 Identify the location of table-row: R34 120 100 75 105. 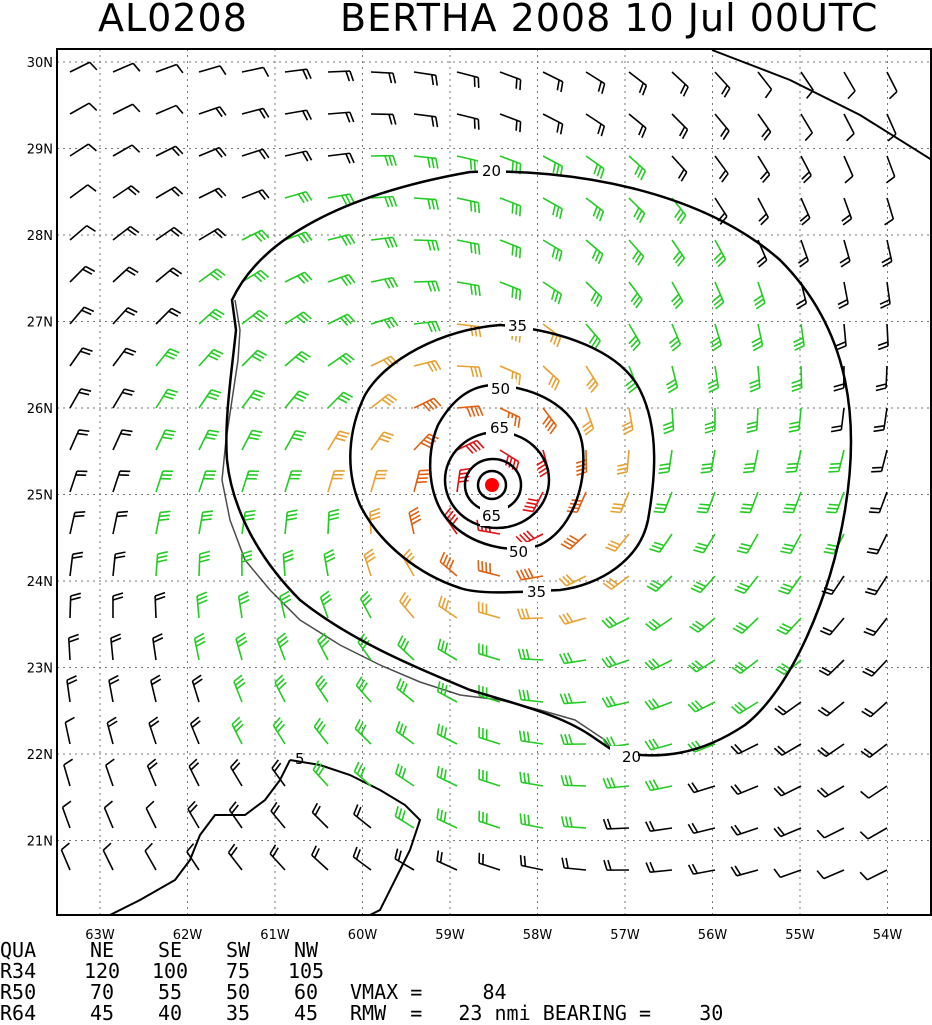
(170, 971).